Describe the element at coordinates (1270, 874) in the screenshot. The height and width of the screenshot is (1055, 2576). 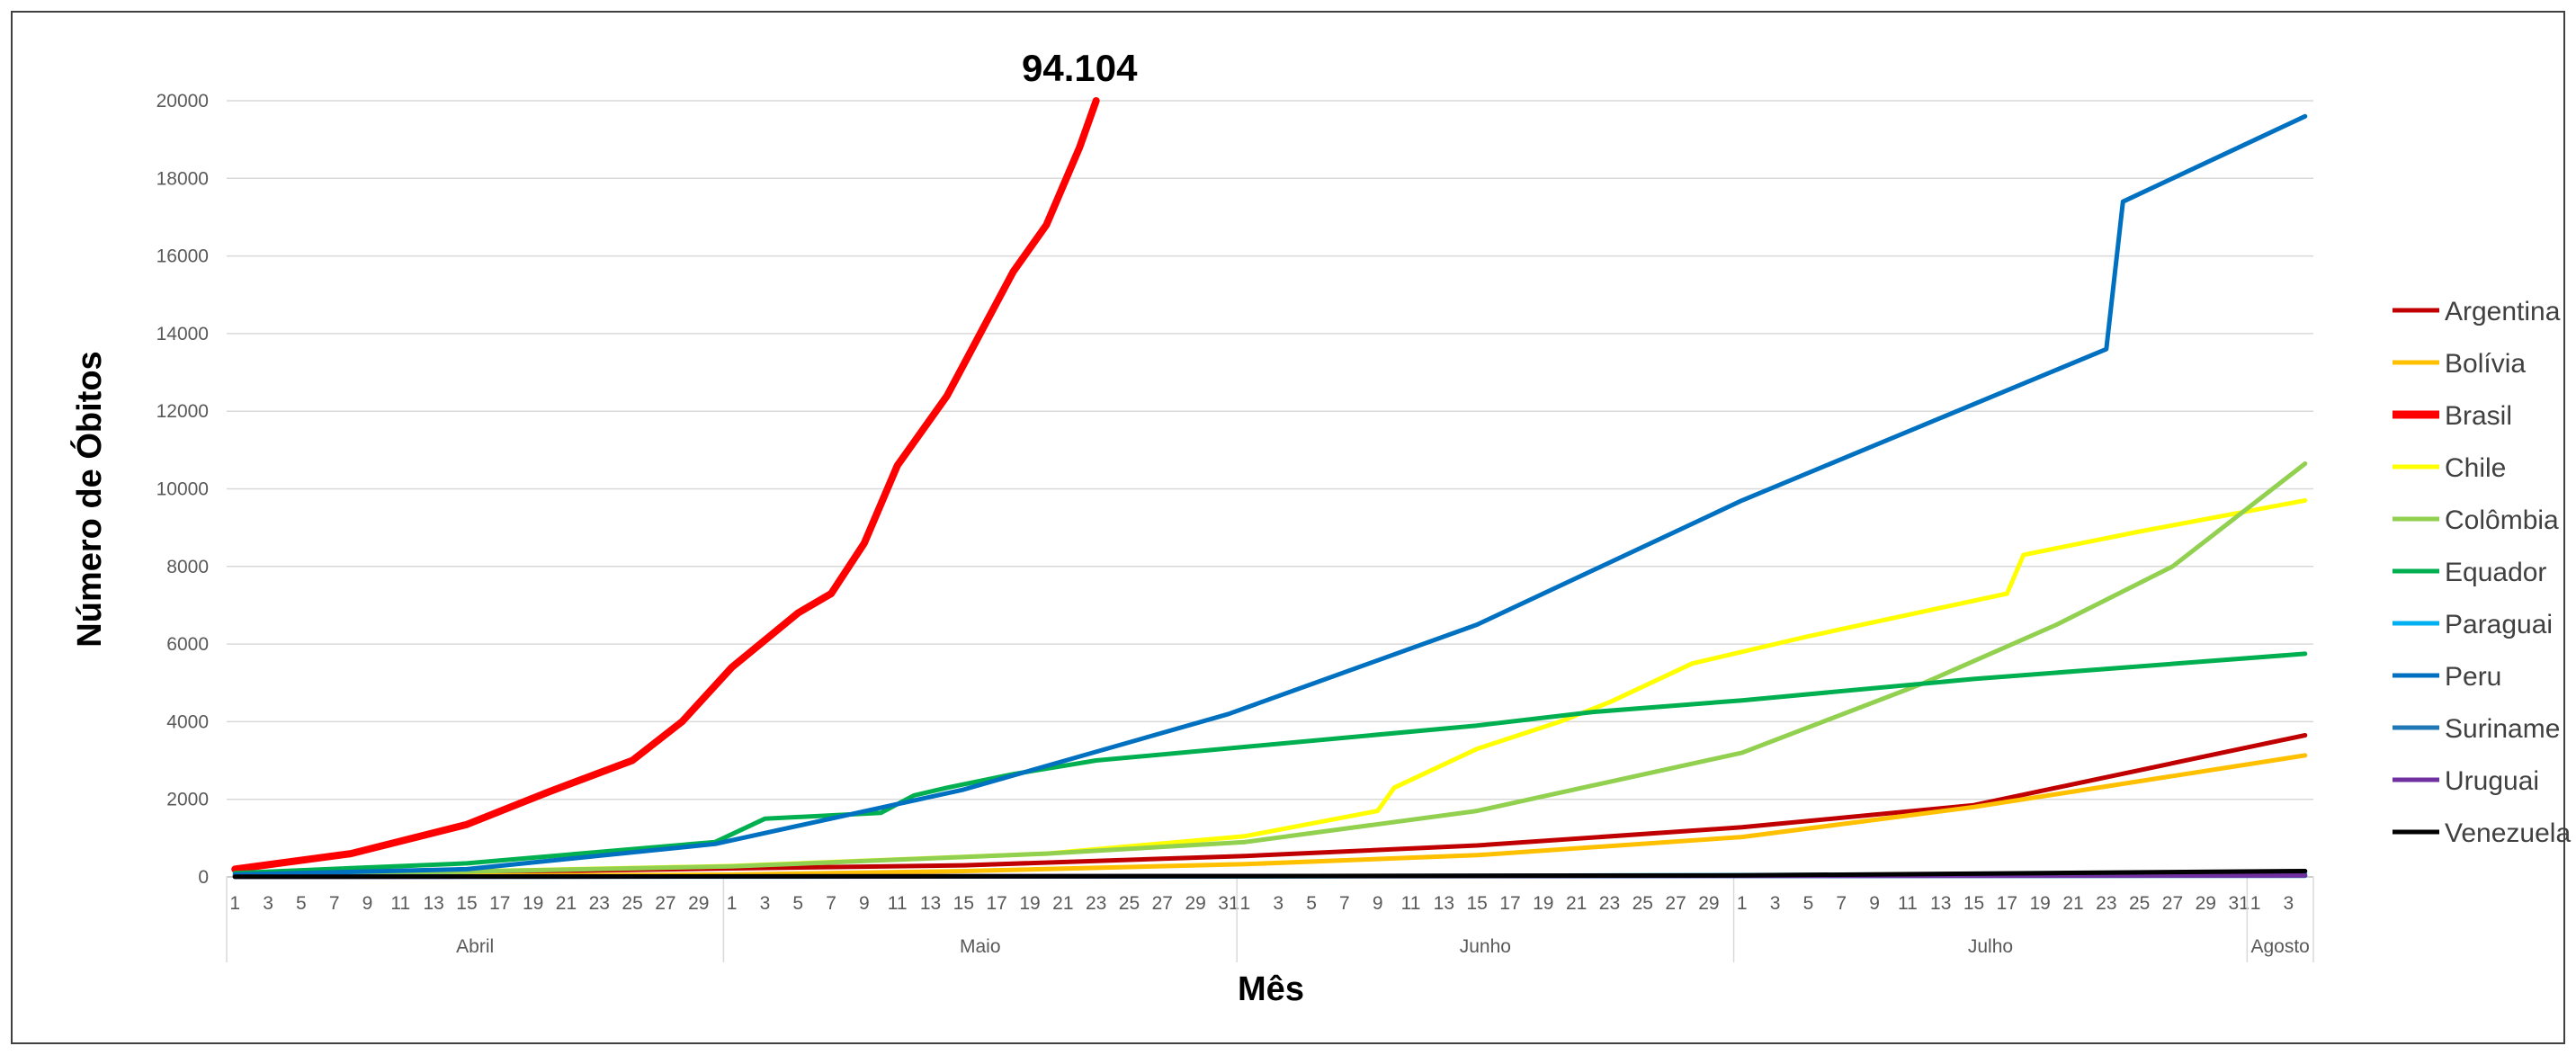
I see `series-line-venezuela` at that location.